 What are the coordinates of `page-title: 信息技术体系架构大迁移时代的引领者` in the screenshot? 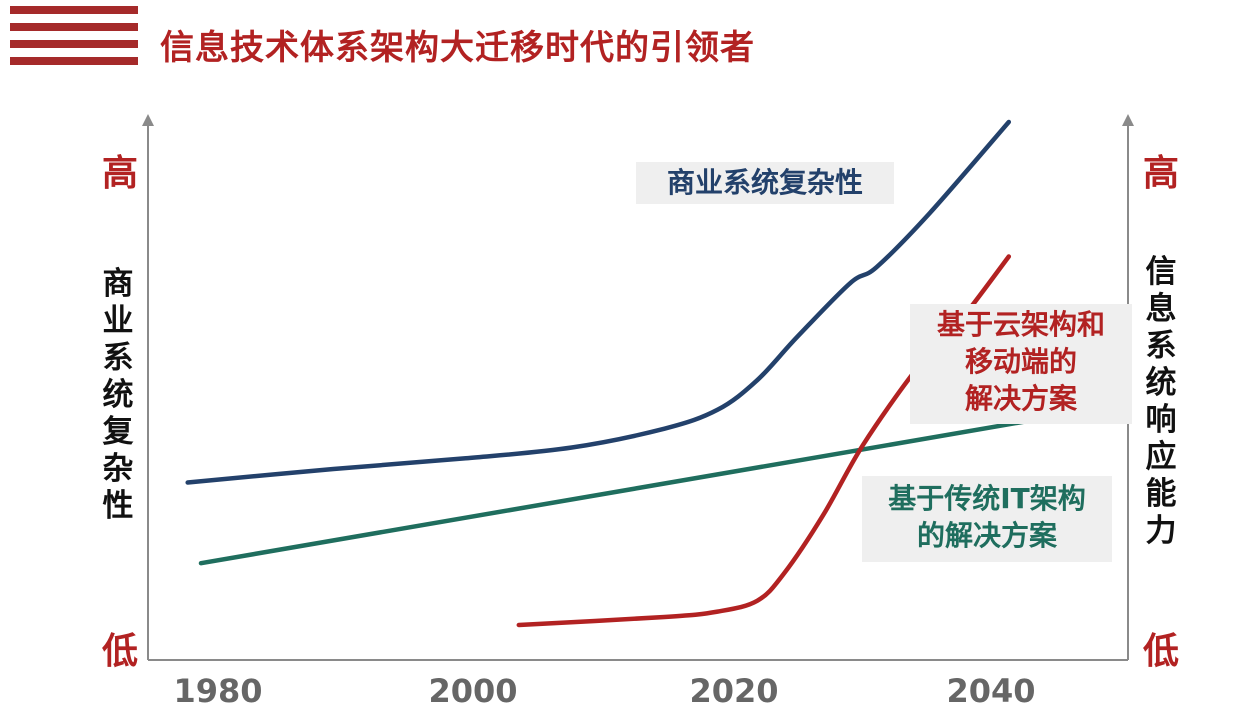 It's located at (457, 48).